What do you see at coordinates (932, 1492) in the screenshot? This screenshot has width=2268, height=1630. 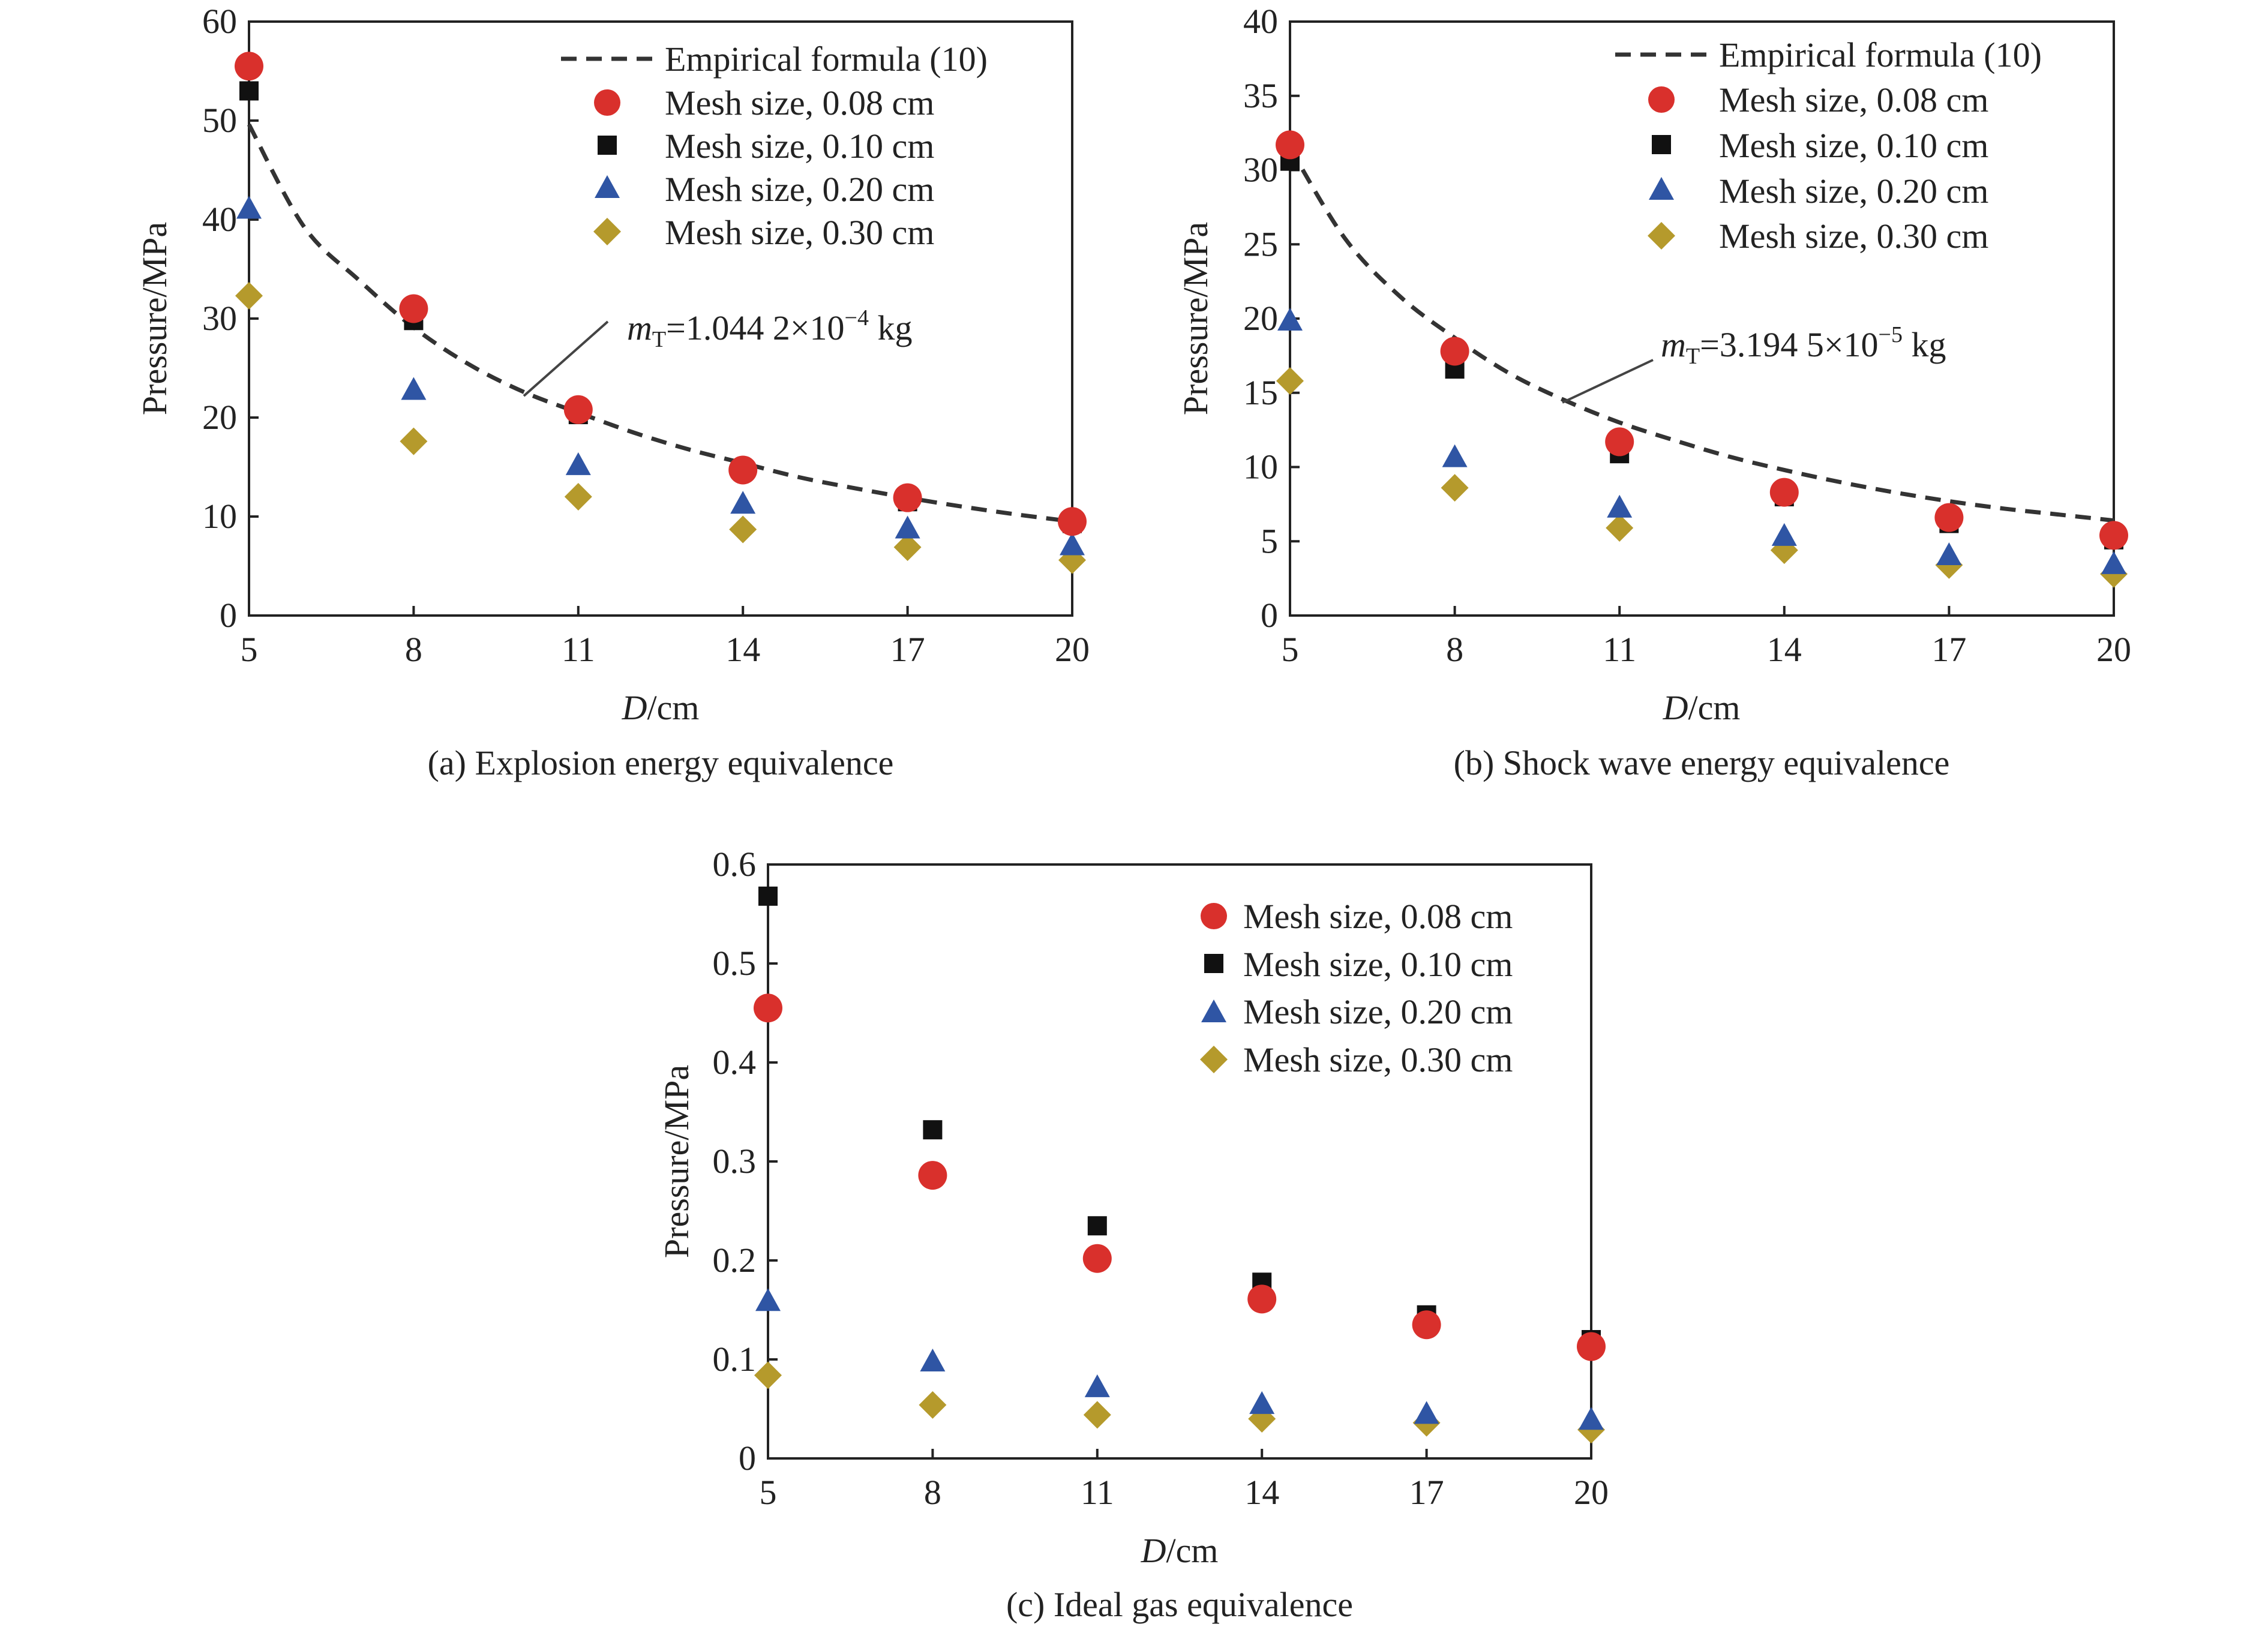 I see `panel-c-x-tick-label-1: 8` at bounding box center [932, 1492].